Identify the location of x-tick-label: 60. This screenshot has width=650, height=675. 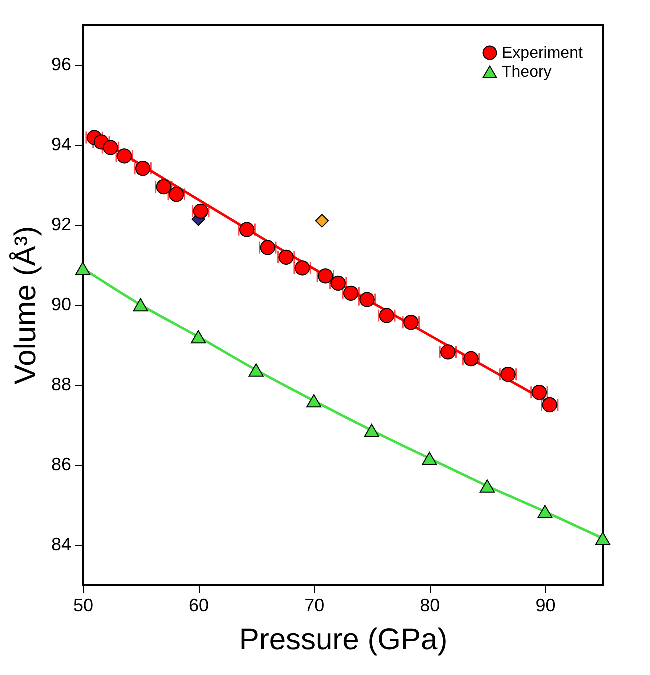
(199, 606).